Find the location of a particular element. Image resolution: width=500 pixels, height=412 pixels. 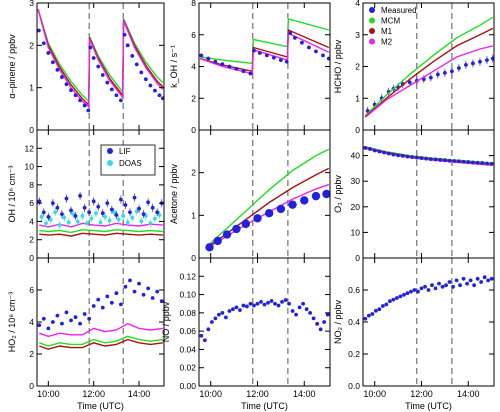

legend-marker is located at coordinates (110, 151).